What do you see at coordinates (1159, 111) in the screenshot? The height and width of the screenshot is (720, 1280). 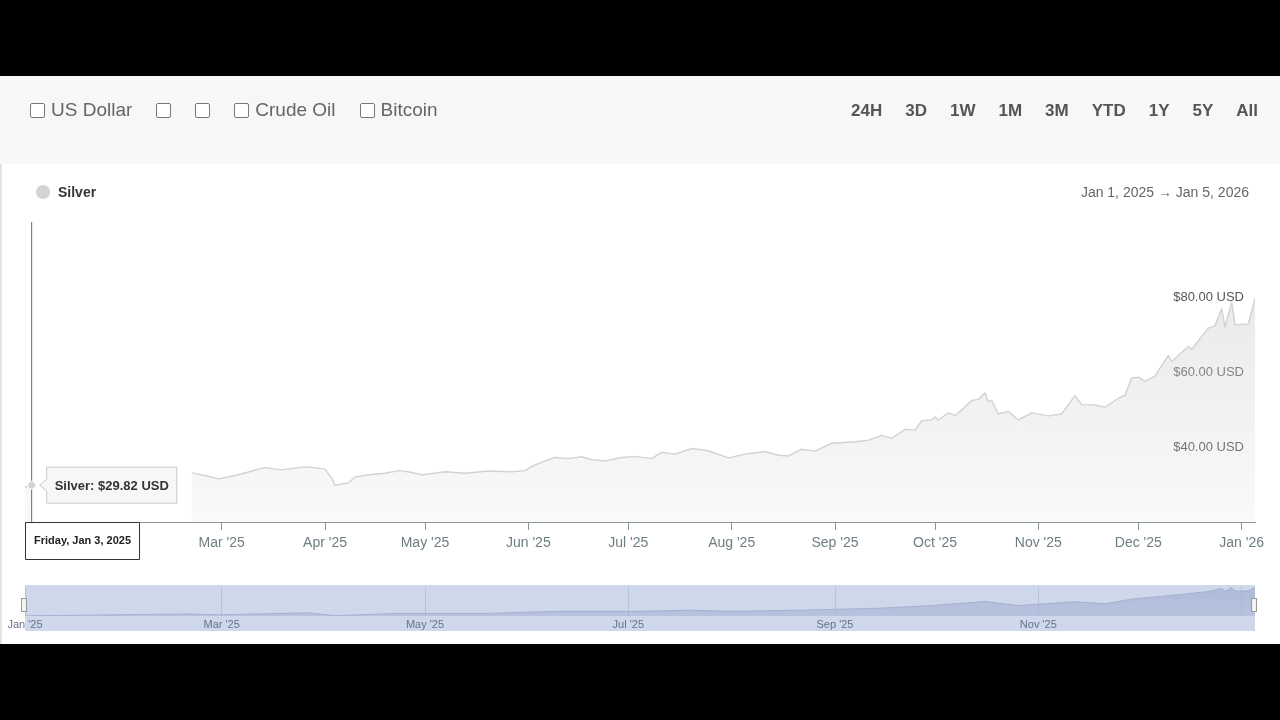 I see `text: 1Y` at bounding box center [1159, 111].